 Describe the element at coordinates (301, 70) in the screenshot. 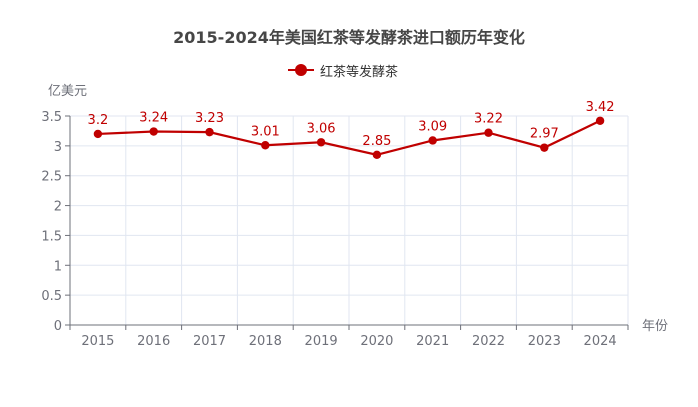

I see `legend-line-marker-icon` at that location.